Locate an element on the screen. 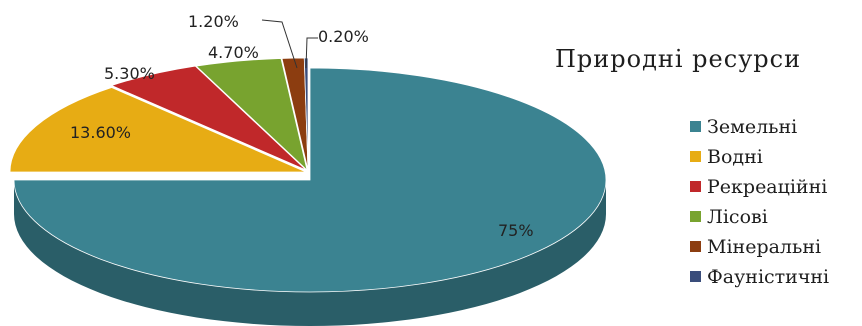  data-label-0: 75% is located at coordinates (516, 230).